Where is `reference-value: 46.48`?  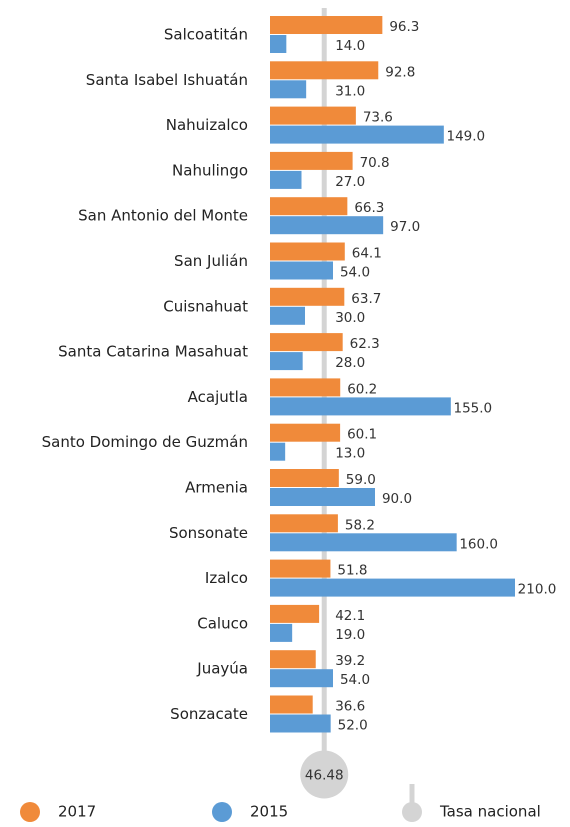 reference-value: 46.48 is located at coordinates (324, 776).